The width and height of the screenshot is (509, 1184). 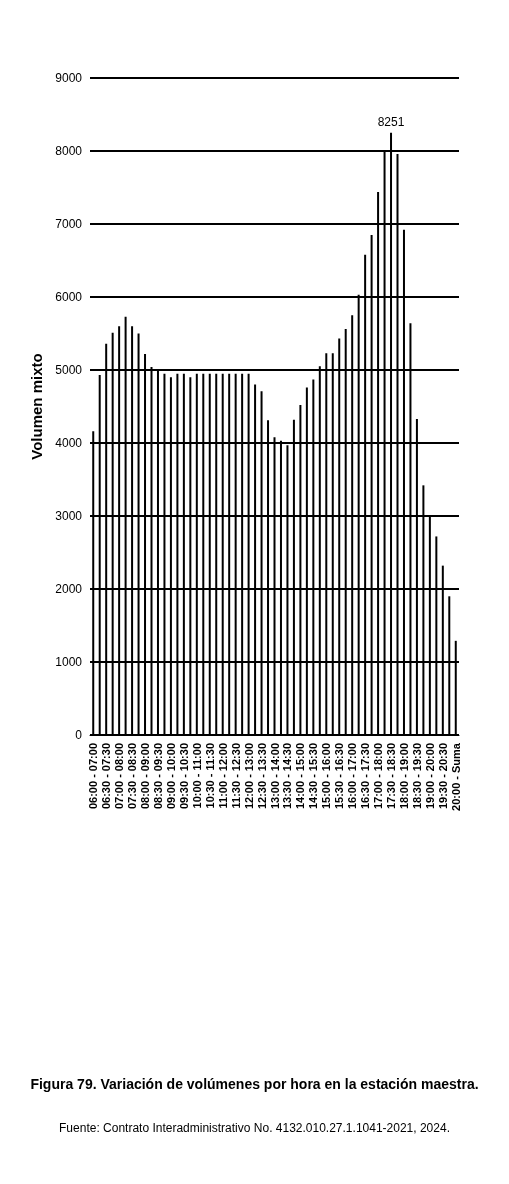 What do you see at coordinates (287, 776) in the screenshot?
I see `x-tick-label: 13:30 - 14:30` at bounding box center [287, 776].